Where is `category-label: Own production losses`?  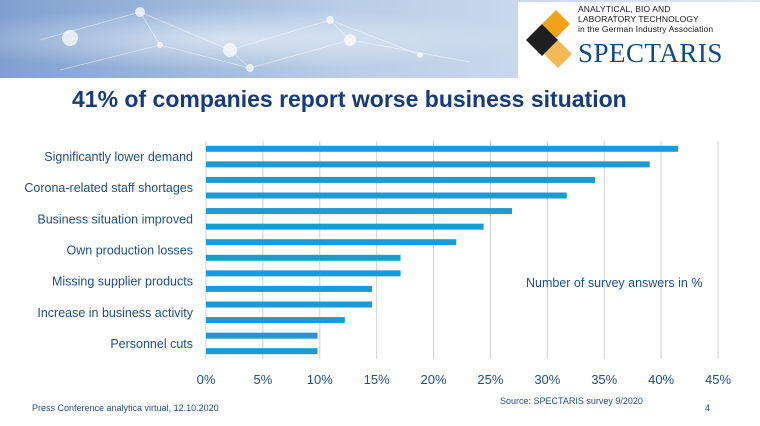 category-label: Own production losses is located at coordinates (130, 251).